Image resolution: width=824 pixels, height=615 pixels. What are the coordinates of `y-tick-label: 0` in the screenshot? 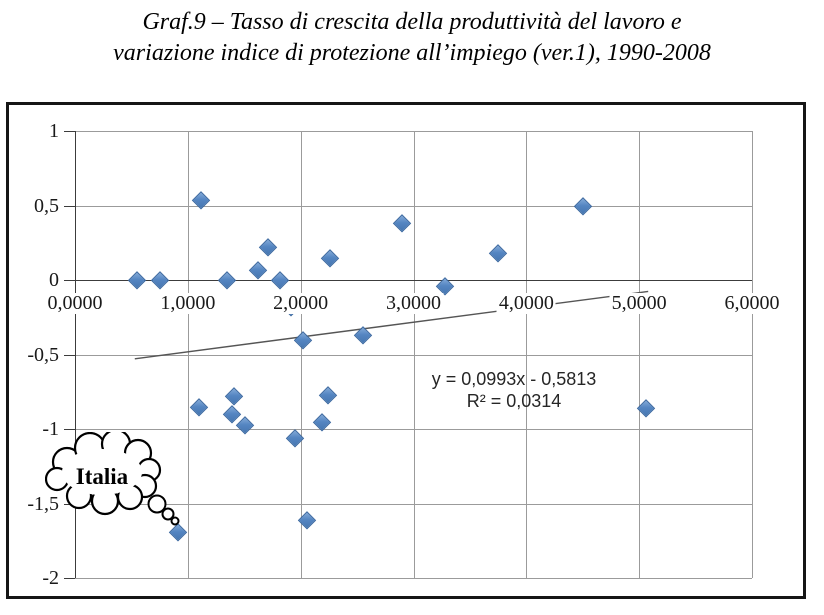 It's located at (54, 280).